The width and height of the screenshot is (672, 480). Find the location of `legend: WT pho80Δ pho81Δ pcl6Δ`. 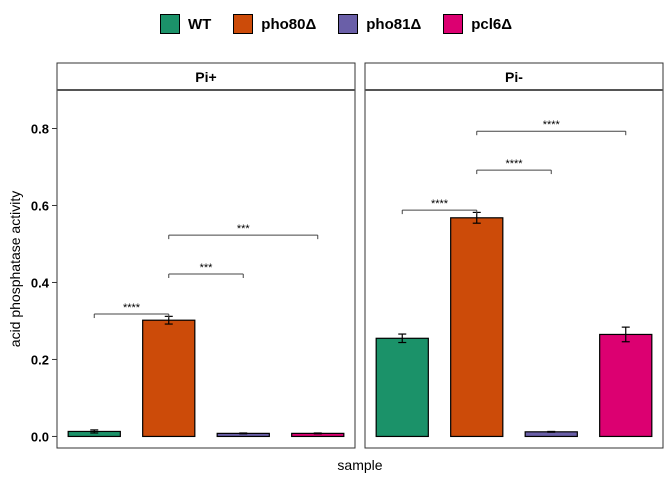

legend: WT pho80Δ pho81Δ pcl6Δ is located at coordinates (336, 24).